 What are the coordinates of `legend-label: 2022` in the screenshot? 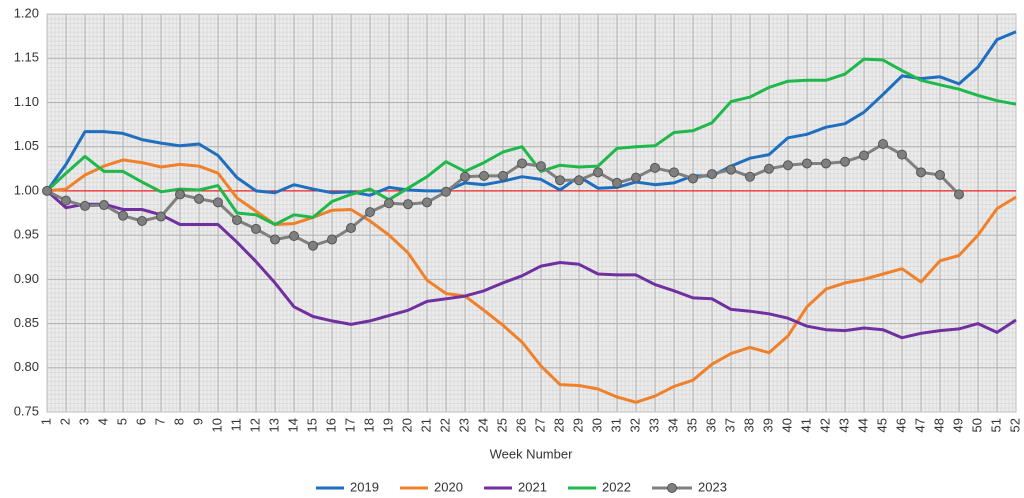 It's located at (616, 486).